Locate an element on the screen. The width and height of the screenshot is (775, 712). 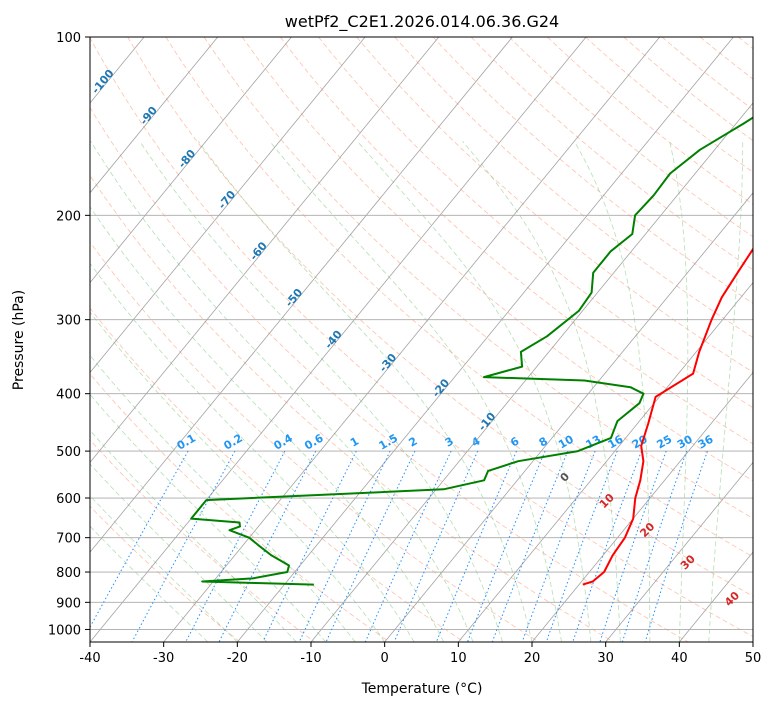
x-tick-label: -10 is located at coordinates (310, 658).